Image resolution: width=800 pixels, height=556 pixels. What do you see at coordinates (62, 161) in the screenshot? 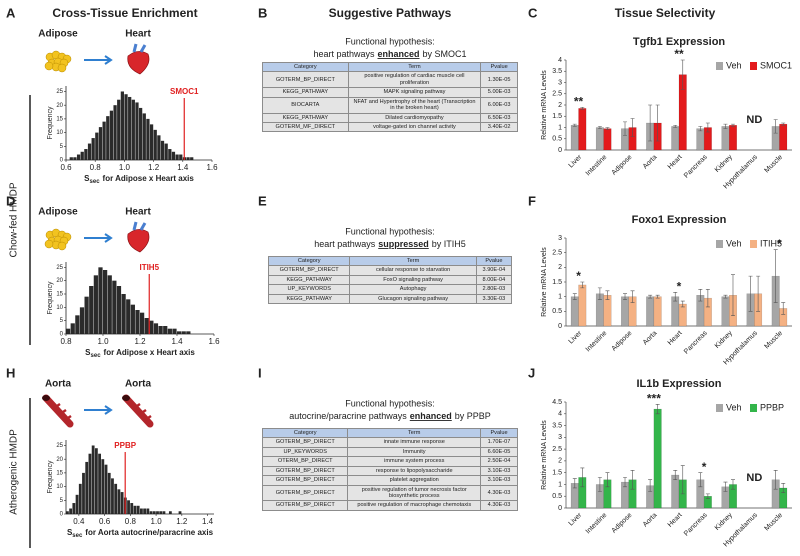
I see `y-tick-label: 0` at bounding box center [62, 161].